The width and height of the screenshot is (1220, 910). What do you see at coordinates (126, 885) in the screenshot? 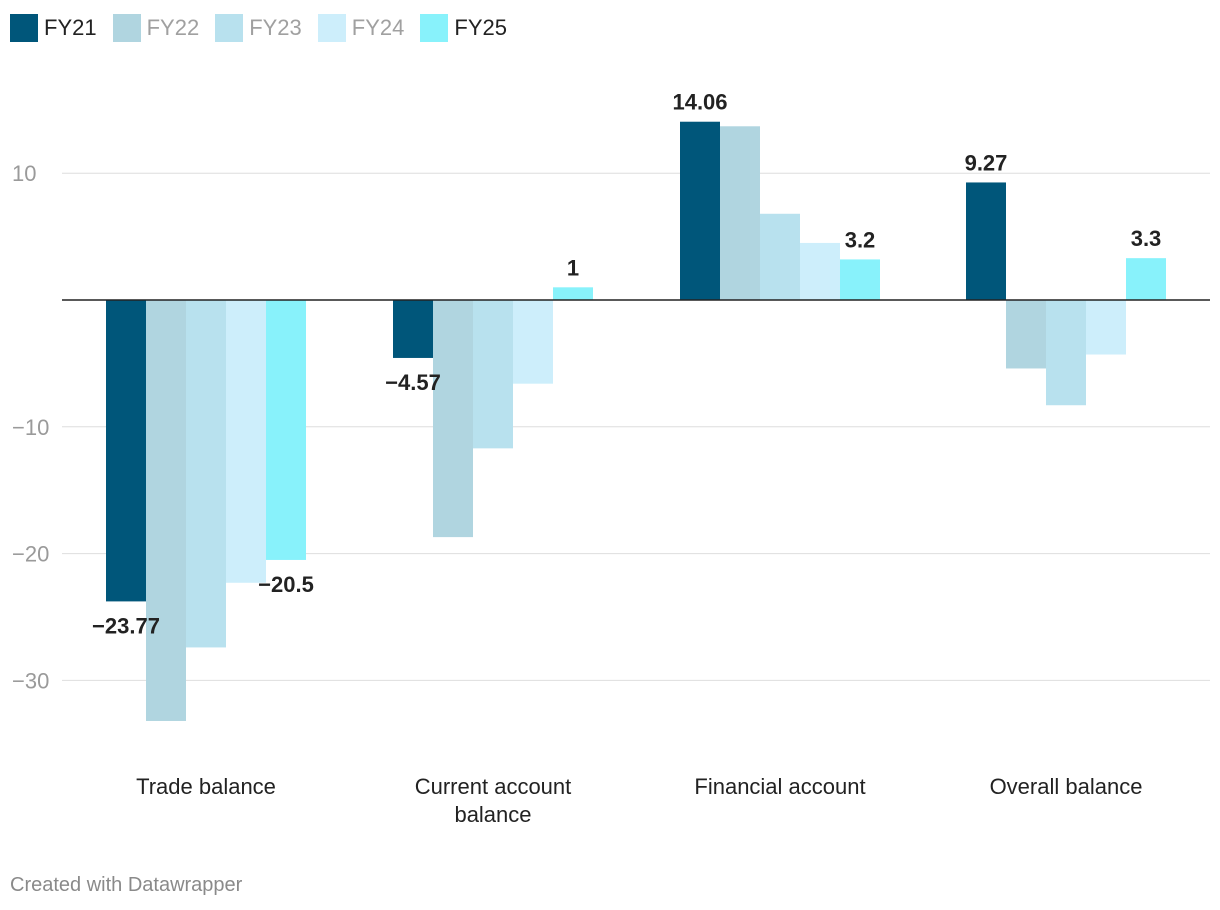
I see `credit-text: Created with Datawrapper` at bounding box center [126, 885].